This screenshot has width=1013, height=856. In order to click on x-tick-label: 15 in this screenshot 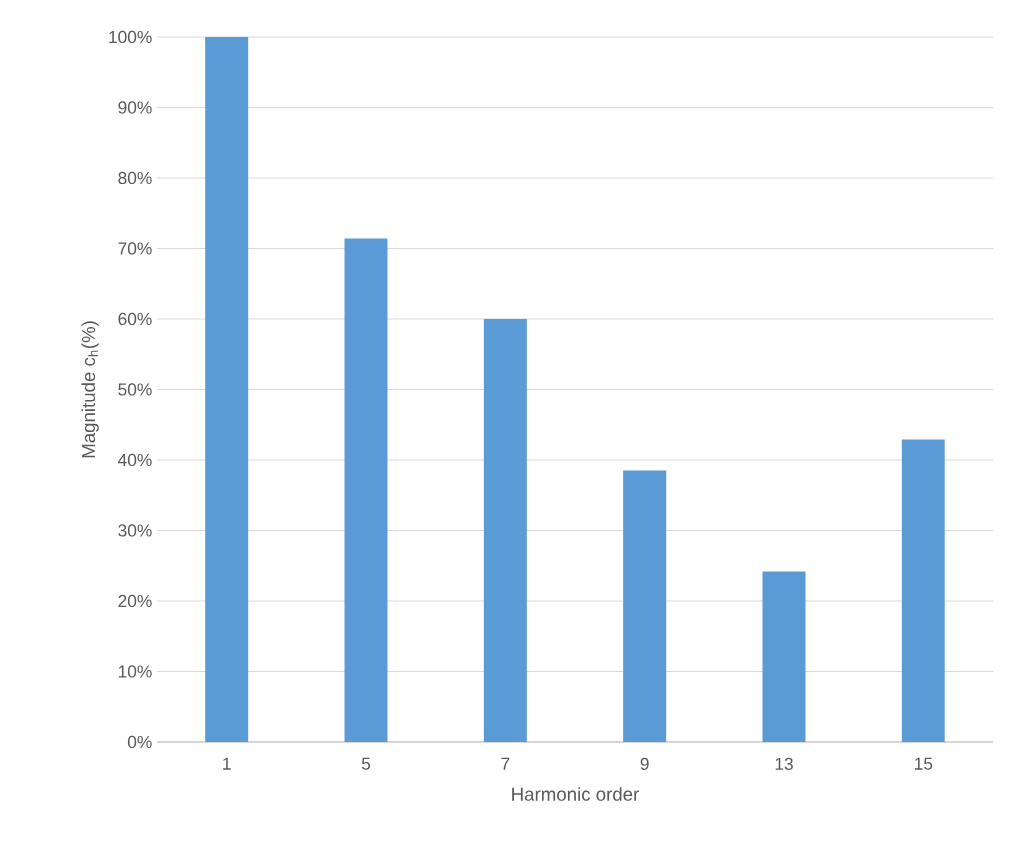, I will do `click(924, 763)`.